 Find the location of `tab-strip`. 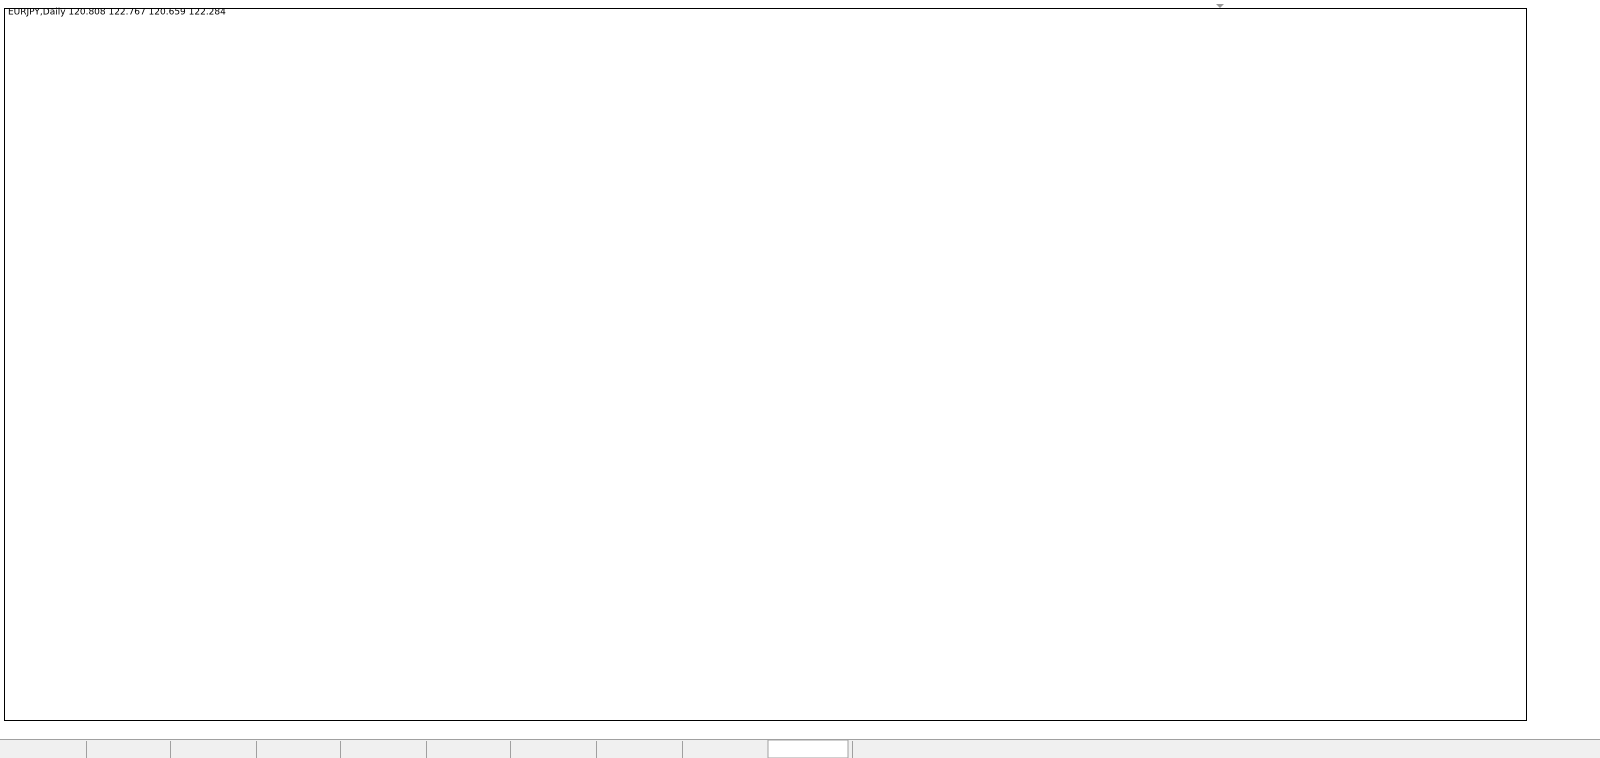

tab-strip is located at coordinates (800, 748).